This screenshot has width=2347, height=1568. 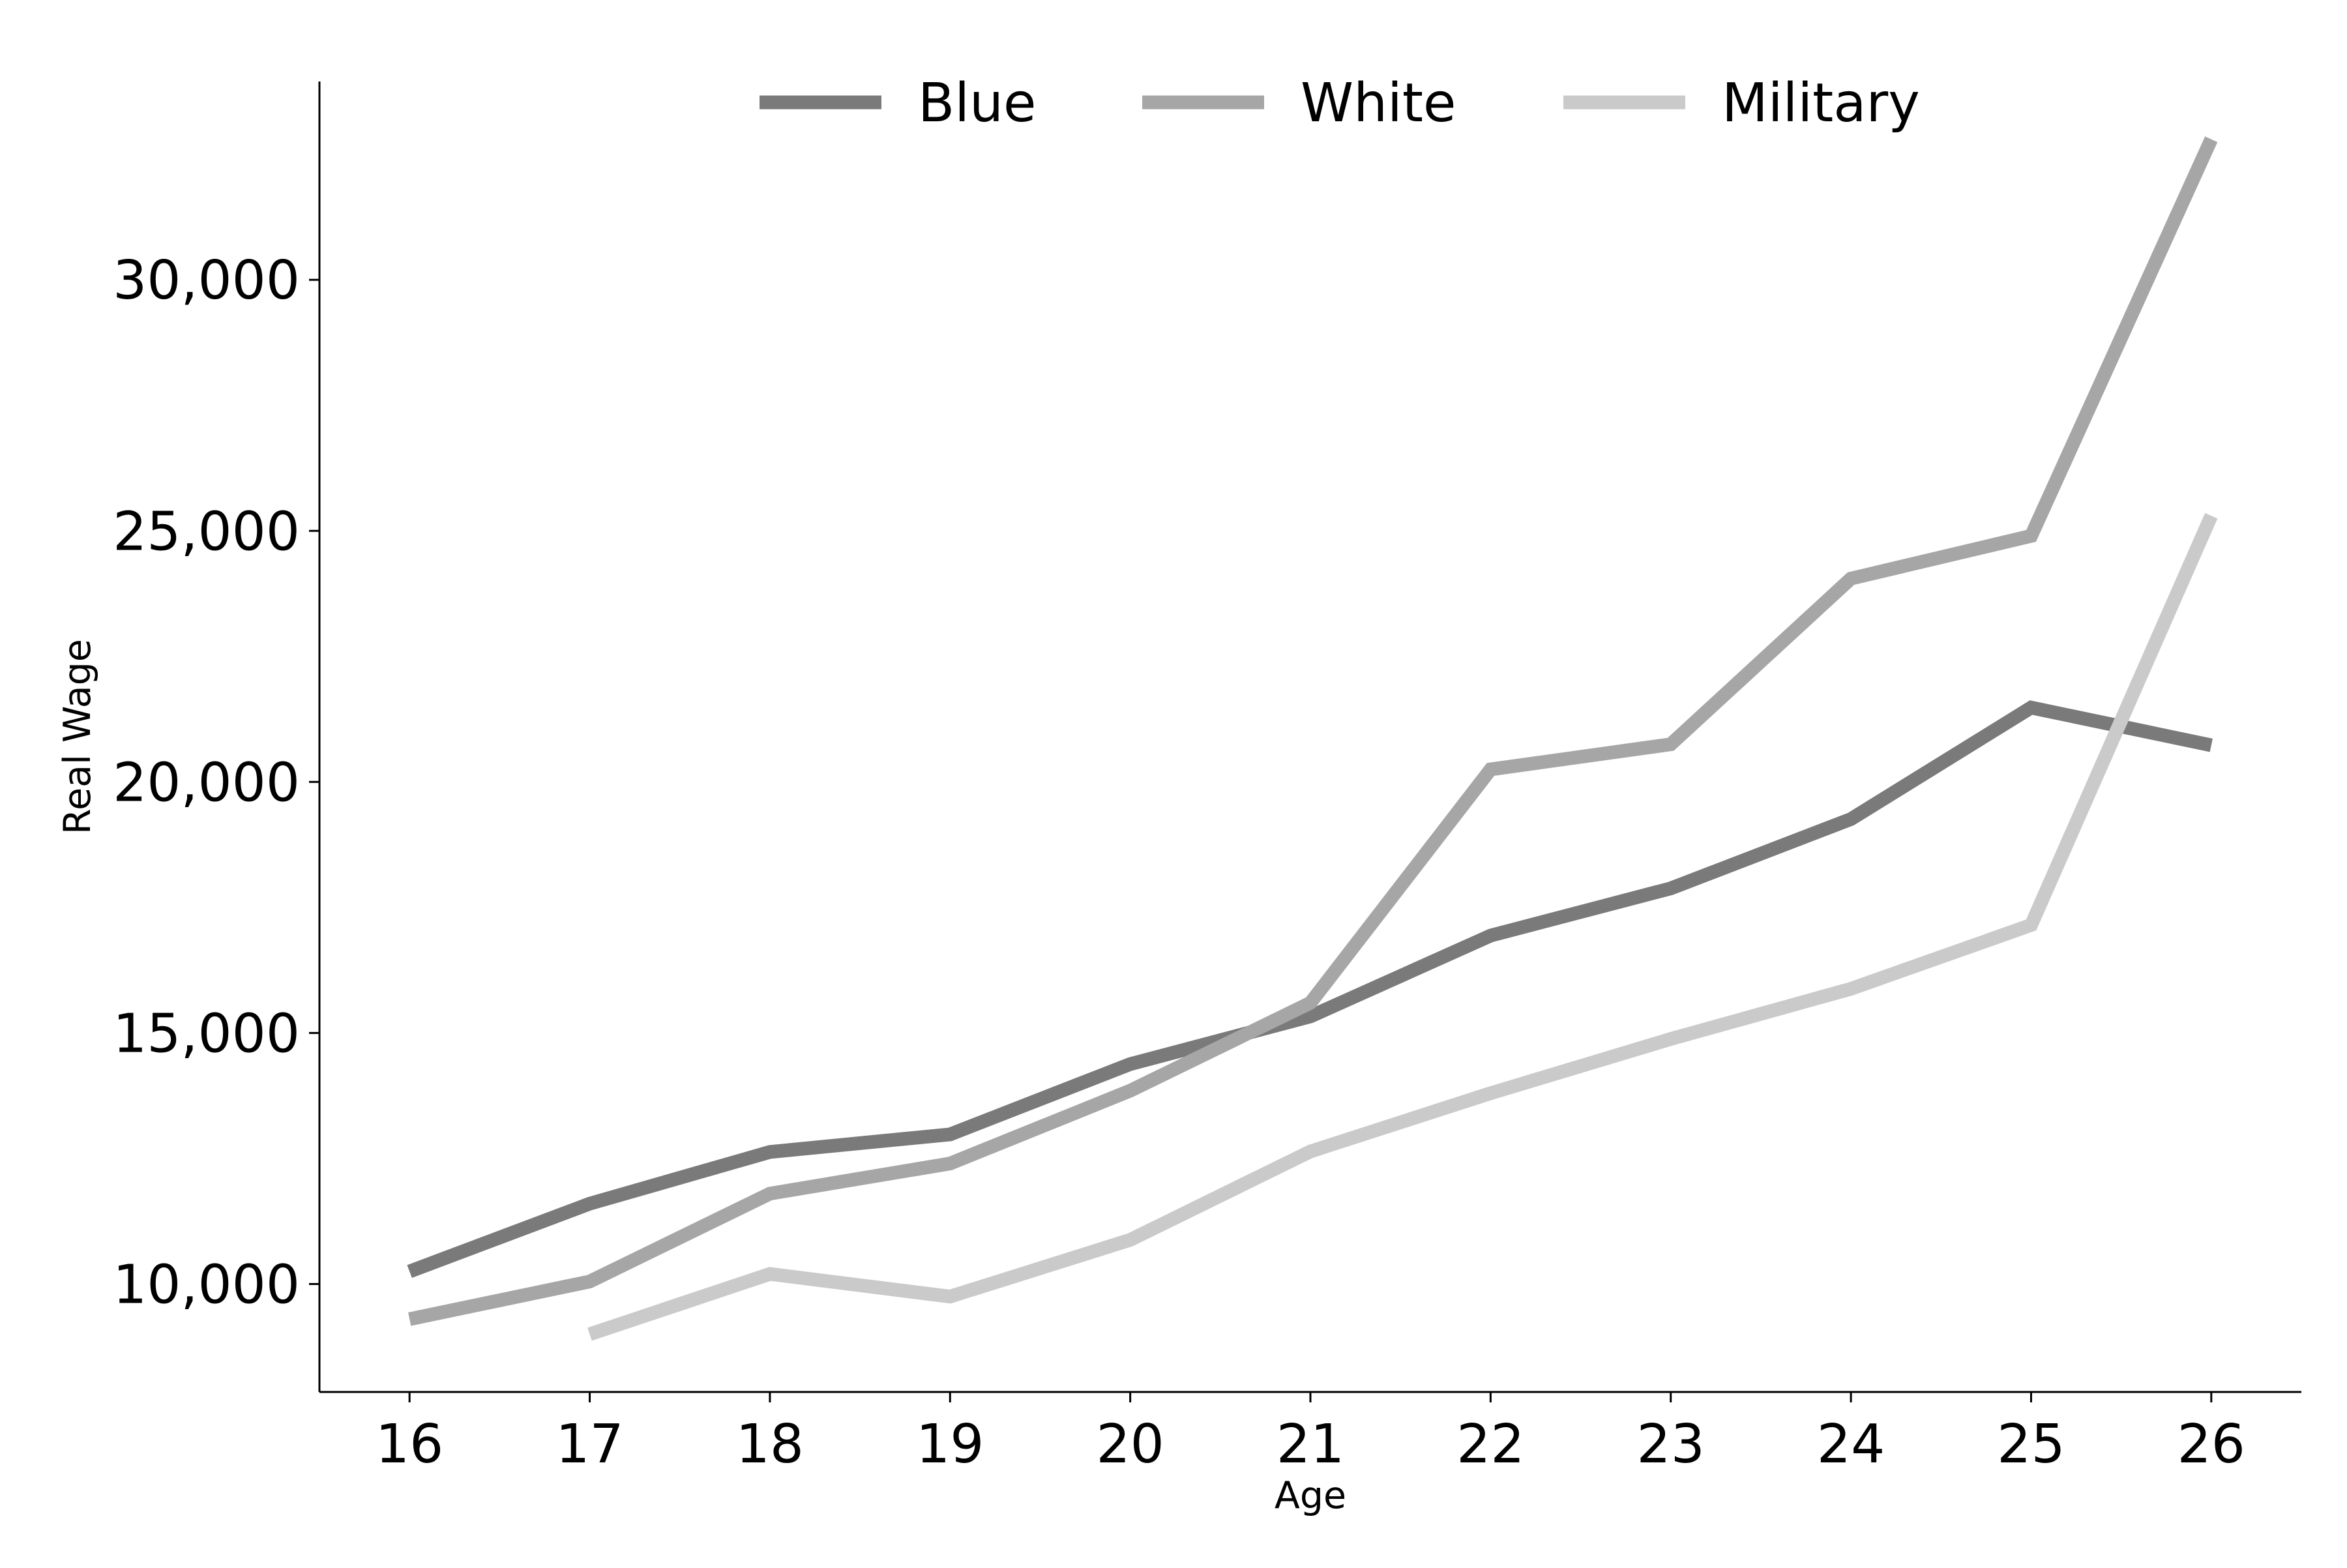 I want to click on legend-item-white: White, so click(x=1299, y=103).